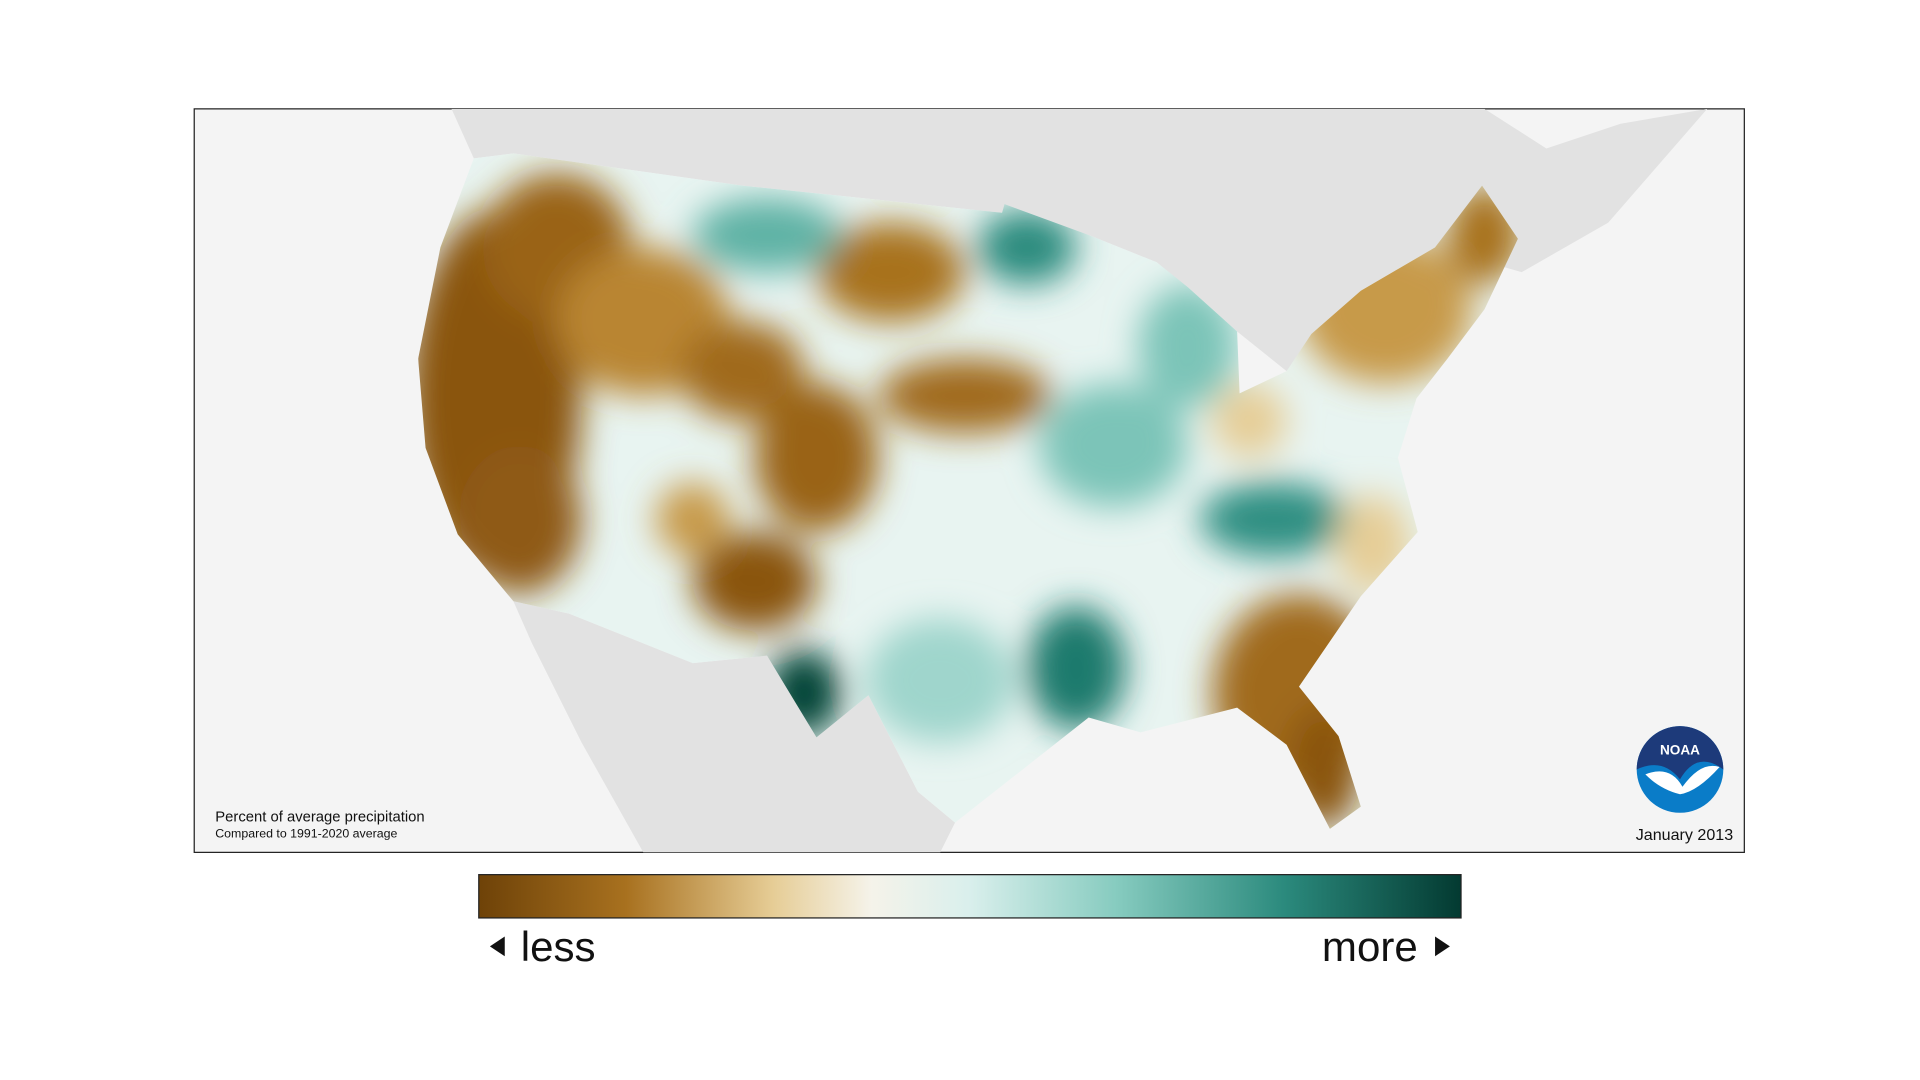 Image resolution: width=1920 pixels, height=1080 pixels. What do you see at coordinates (1684, 835) in the screenshot?
I see `map-date: January 2013` at bounding box center [1684, 835].